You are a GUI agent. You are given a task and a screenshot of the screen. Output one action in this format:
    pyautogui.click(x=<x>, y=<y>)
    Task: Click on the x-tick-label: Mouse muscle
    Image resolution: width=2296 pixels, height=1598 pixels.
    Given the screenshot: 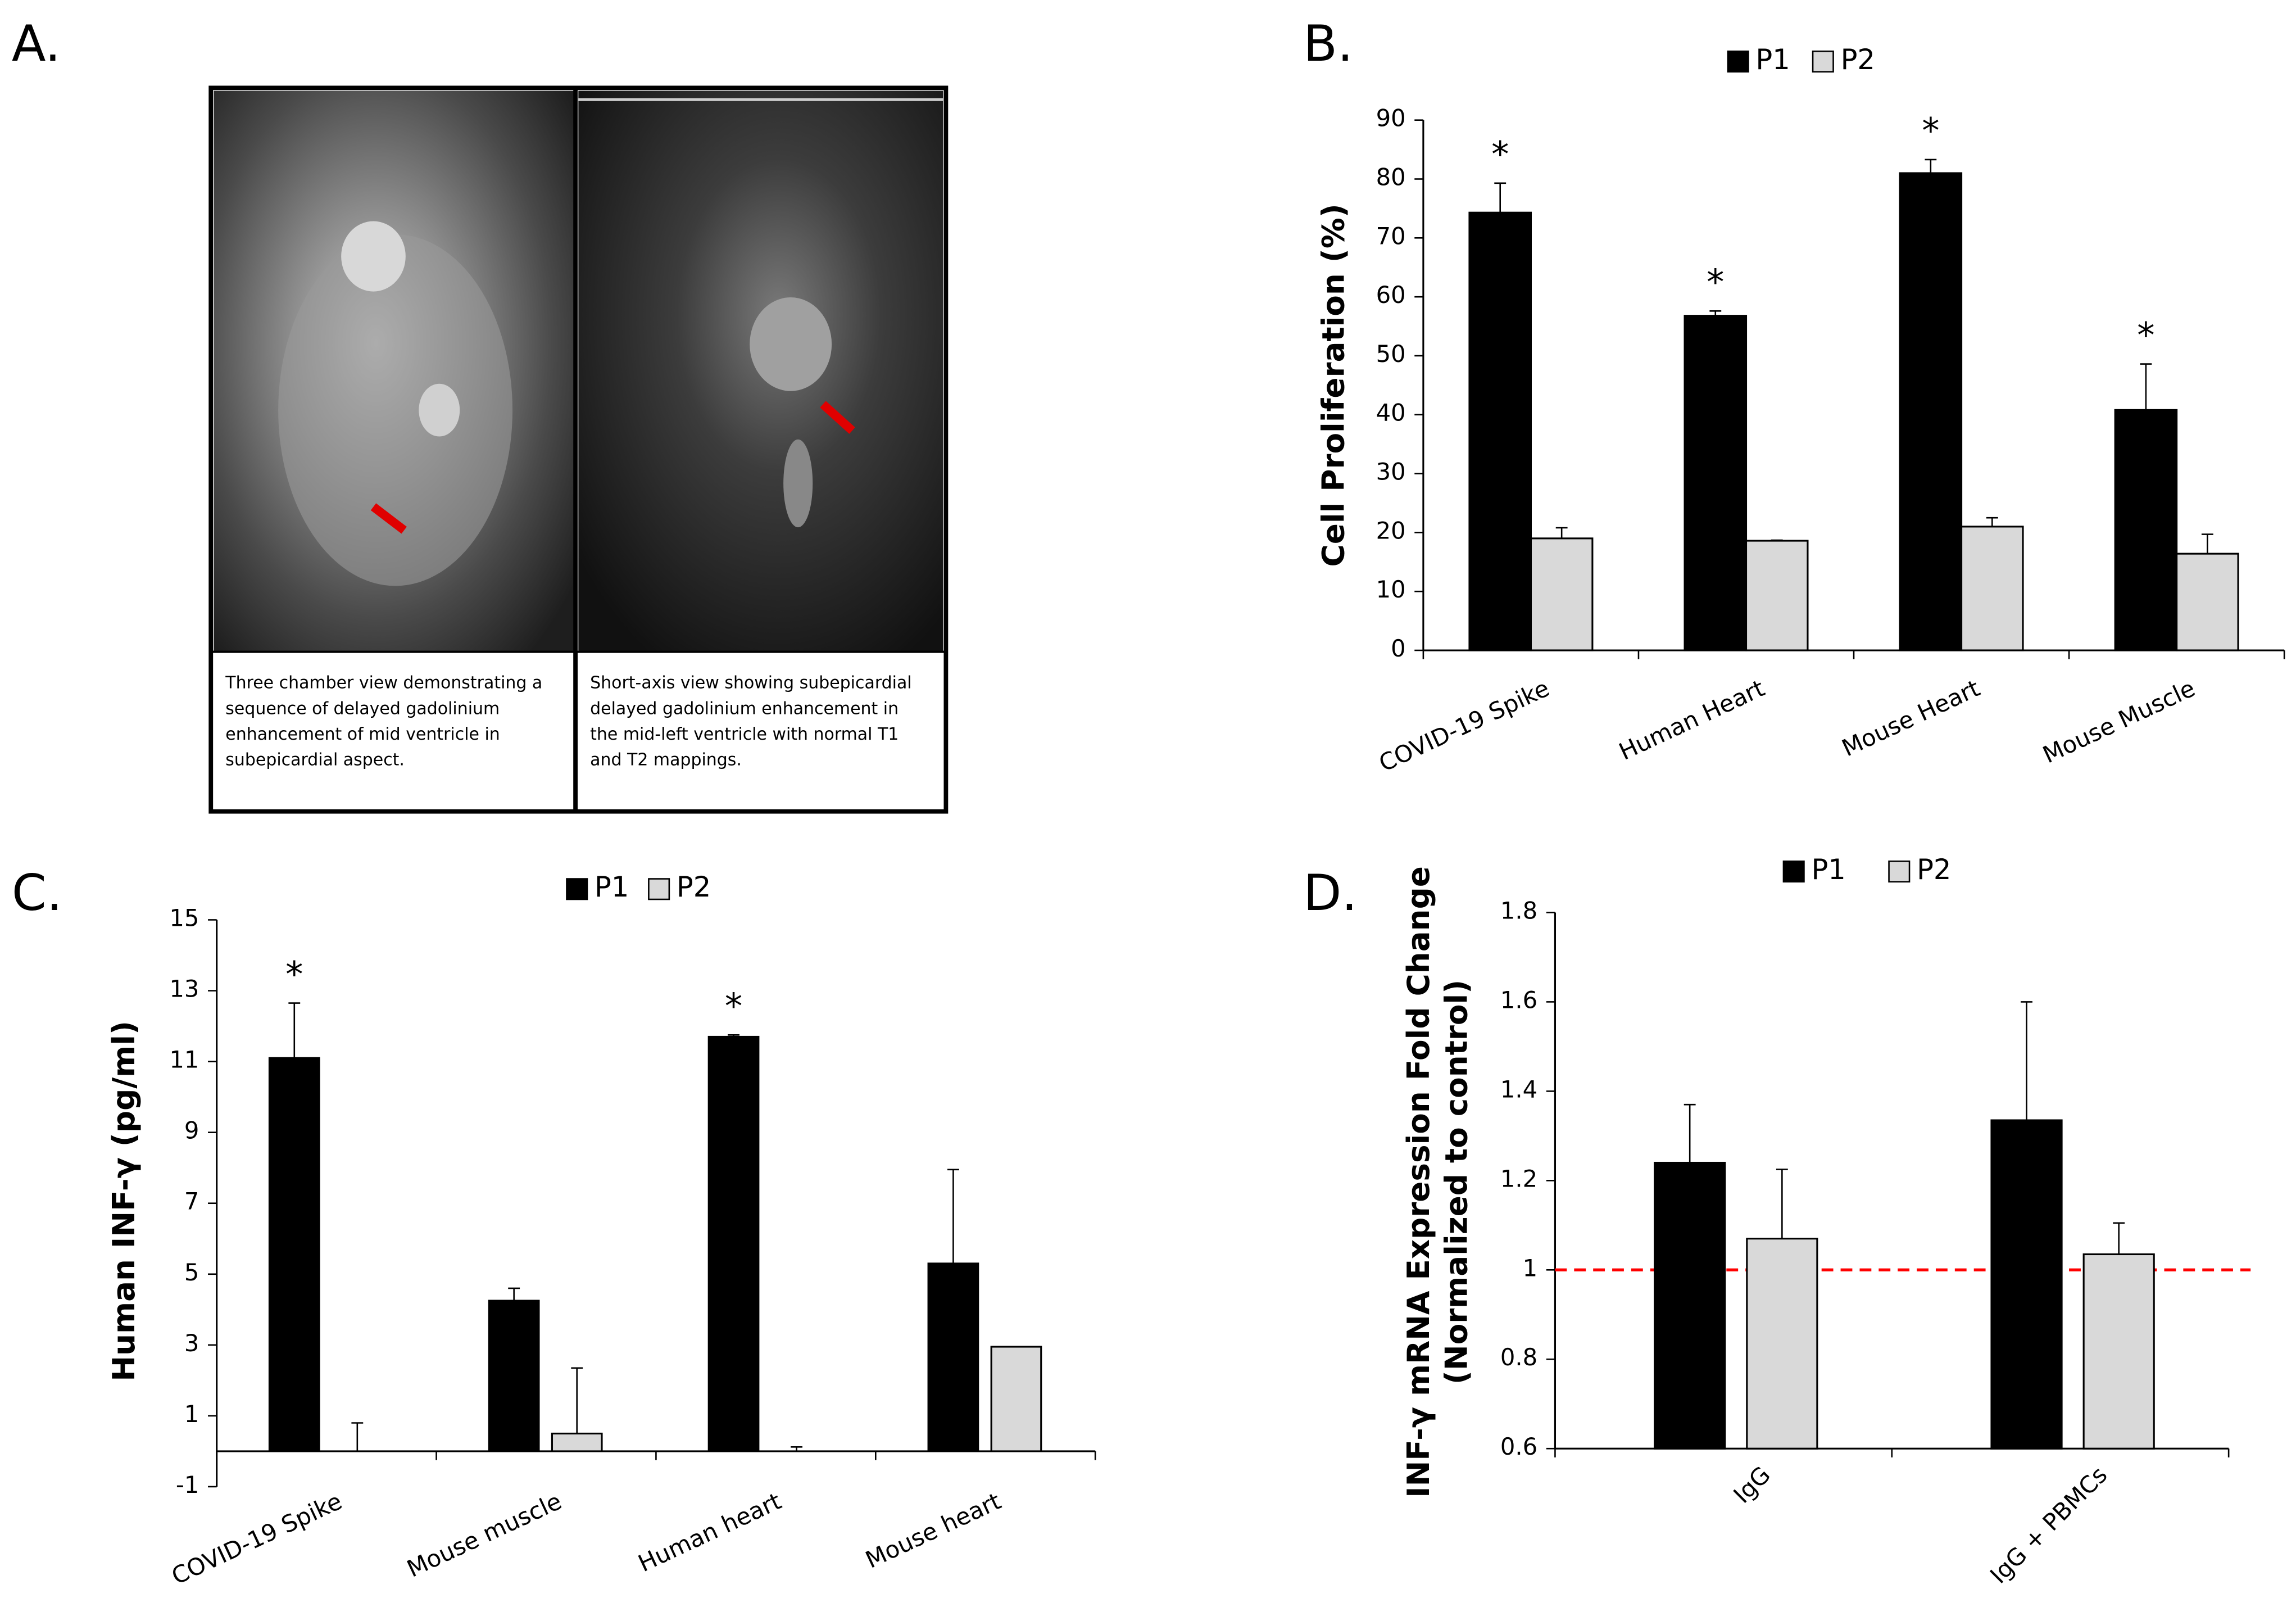 What is the action you would take?
    pyautogui.click(x=485, y=1535)
    